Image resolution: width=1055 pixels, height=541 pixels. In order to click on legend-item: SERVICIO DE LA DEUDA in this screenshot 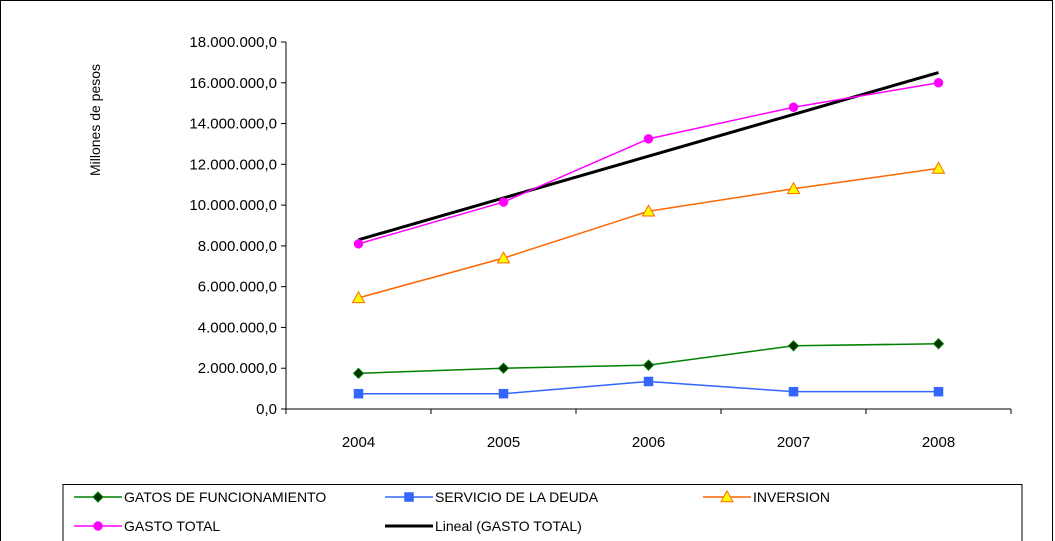, I will do `click(492, 497)`.